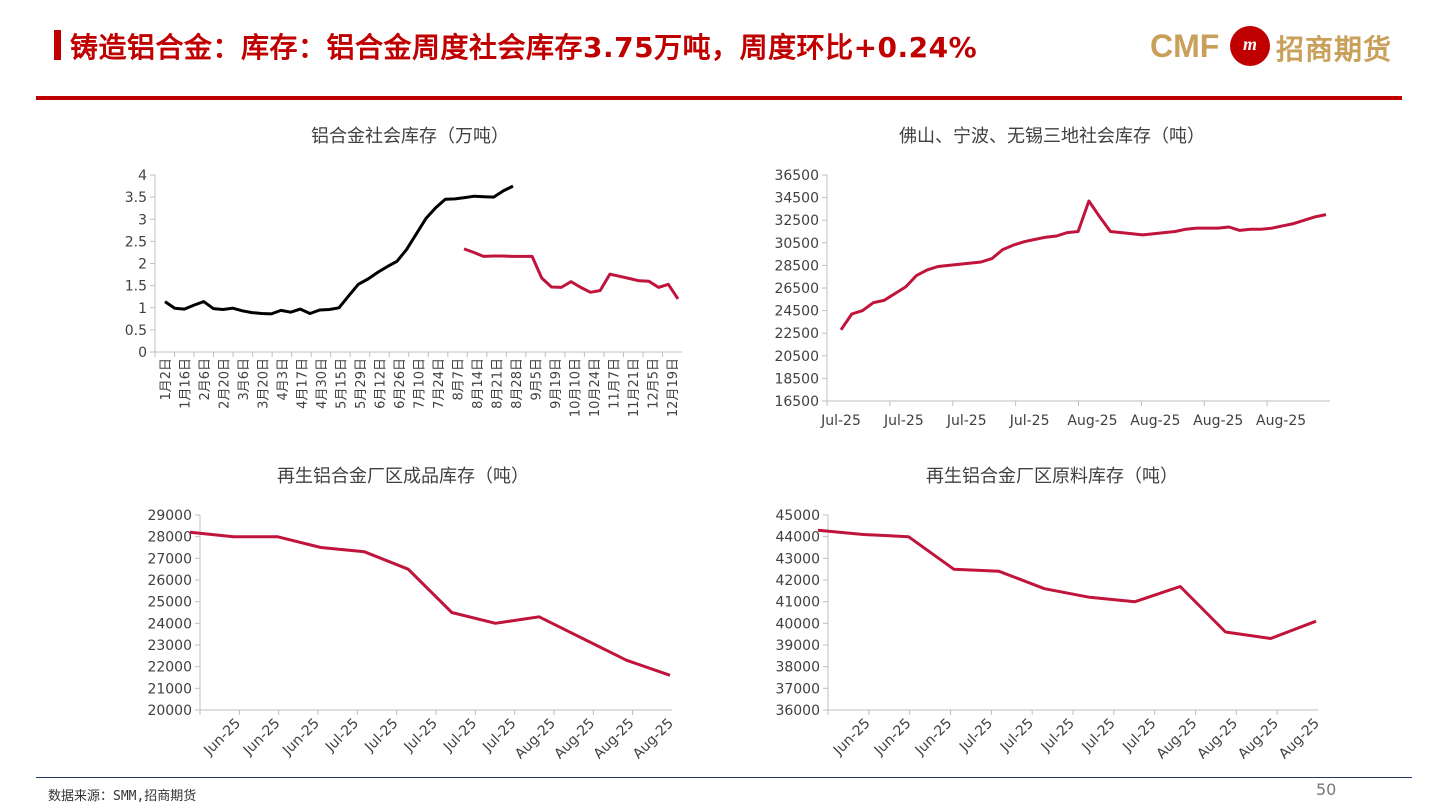 Image resolution: width=1440 pixels, height=810 pixels. Describe the element at coordinates (796, 334) in the screenshot. I see `y-tick-label: 22500` at that location.